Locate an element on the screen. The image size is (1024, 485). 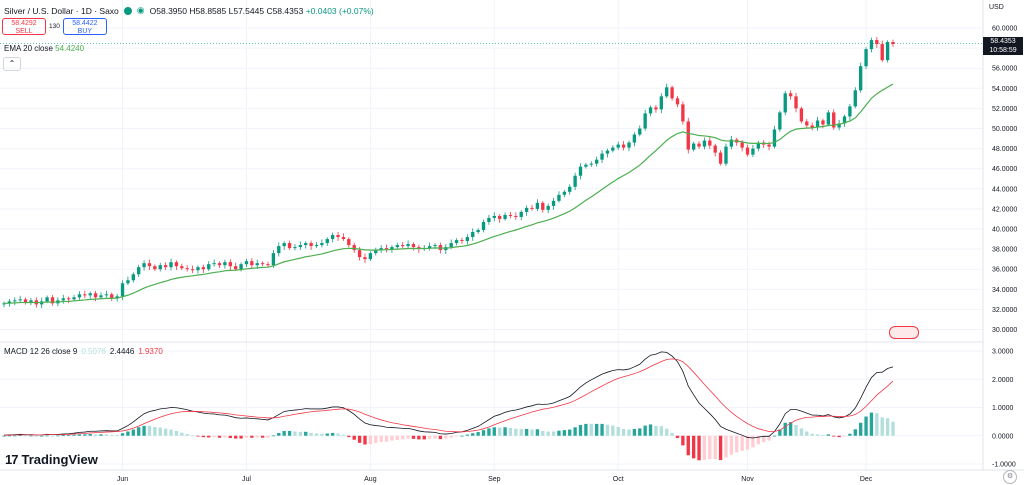
market-status-icon is located at coordinates (127, 10).